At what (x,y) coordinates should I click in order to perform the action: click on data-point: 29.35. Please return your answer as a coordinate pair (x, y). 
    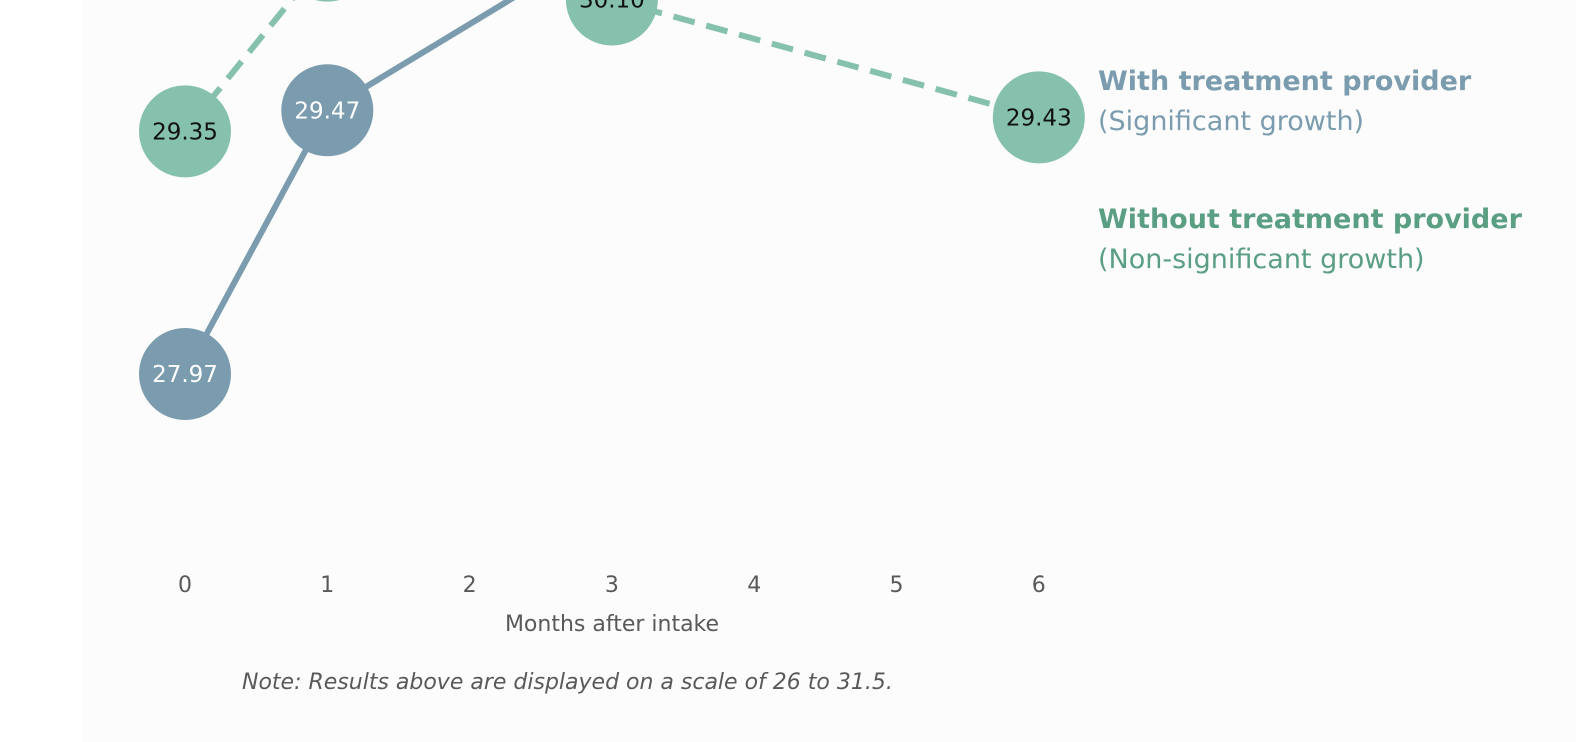
    Looking at the image, I should click on (185, 131).